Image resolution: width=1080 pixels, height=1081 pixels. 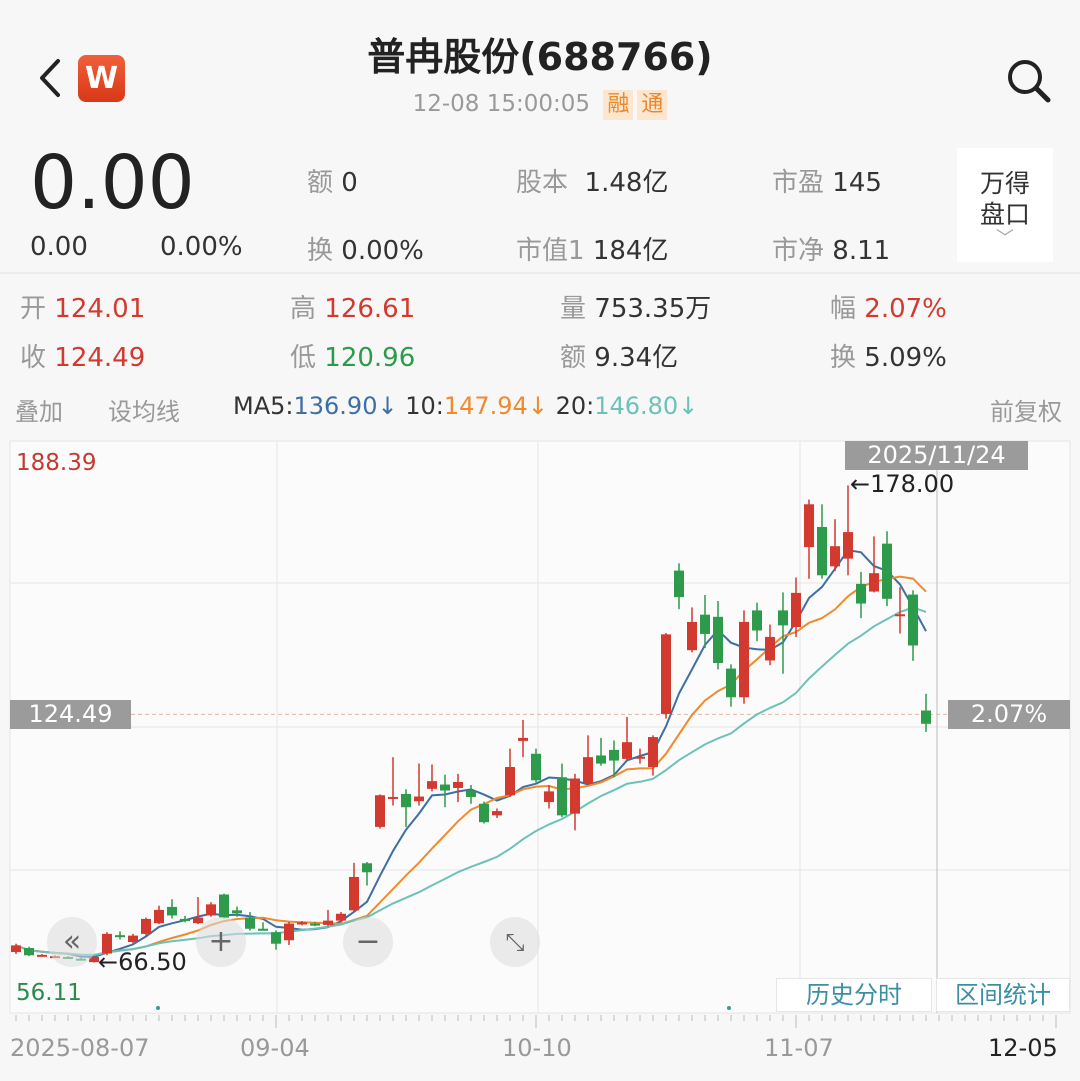 What do you see at coordinates (1028, 80) in the screenshot?
I see `search-icon` at bounding box center [1028, 80].